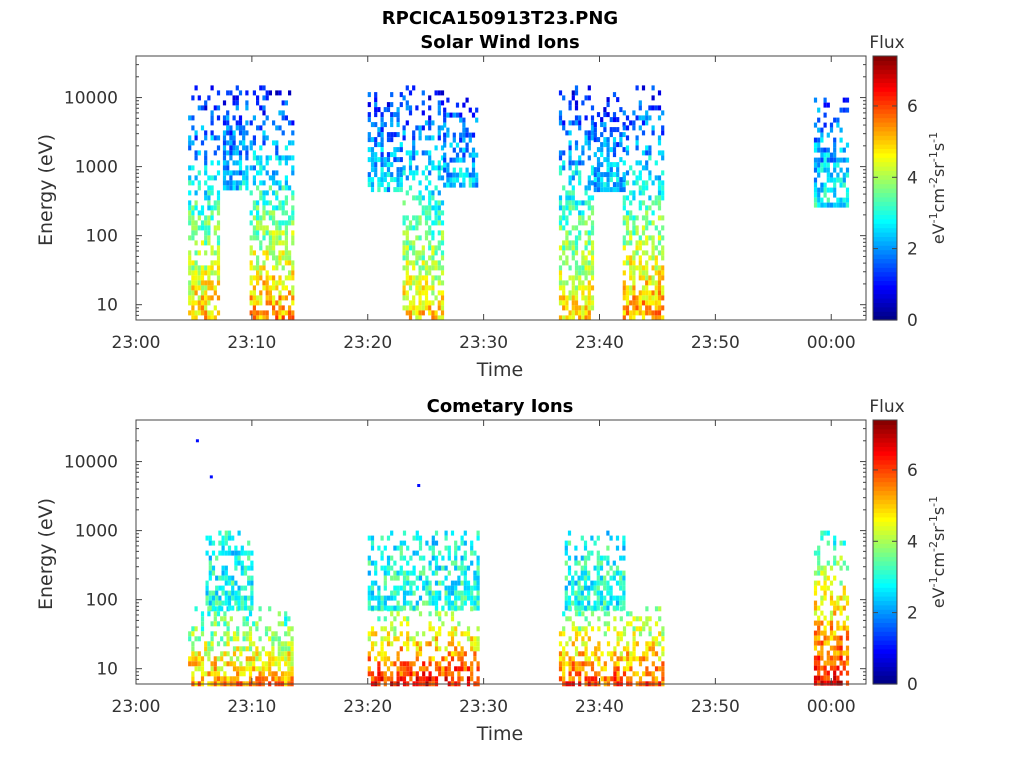 The height and width of the screenshot is (768, 1024). What do you see at coordinates (938, 200) in the screenshot?
I see `colorbar-label-part: cm` at bounding box center [938, 200].